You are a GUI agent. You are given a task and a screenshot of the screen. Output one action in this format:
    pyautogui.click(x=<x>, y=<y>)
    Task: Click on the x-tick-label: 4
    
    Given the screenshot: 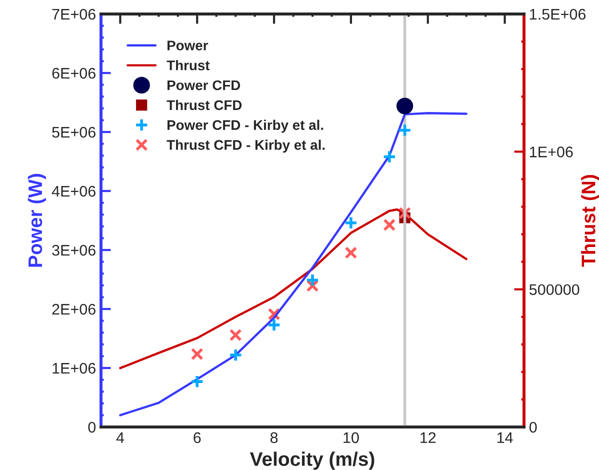 What is the action you would take?
    pyautogui.click(x=120, y=437)
    